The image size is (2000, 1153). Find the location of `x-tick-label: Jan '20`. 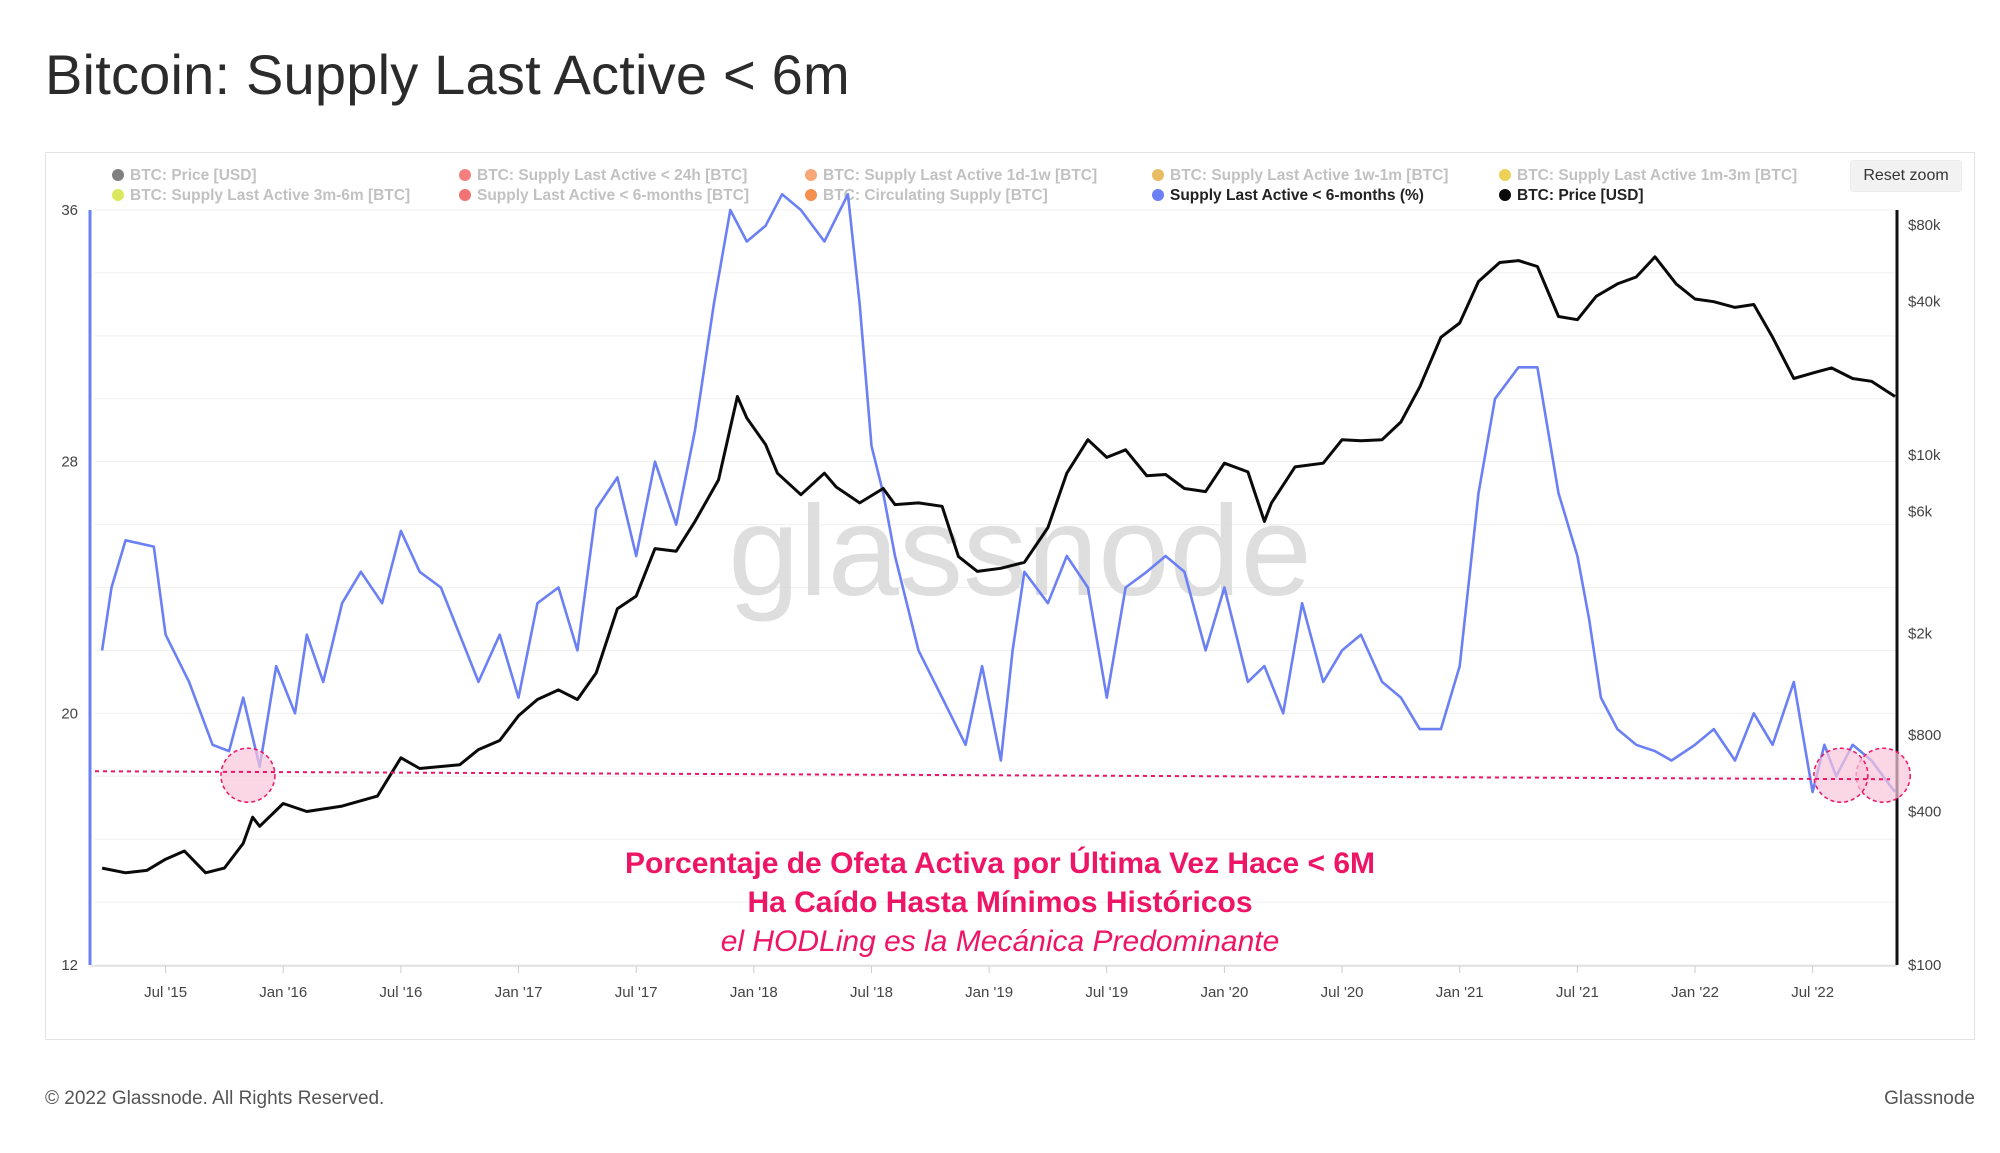

x-tick-label: Jan '20 is located at coordinates (1224, 992).